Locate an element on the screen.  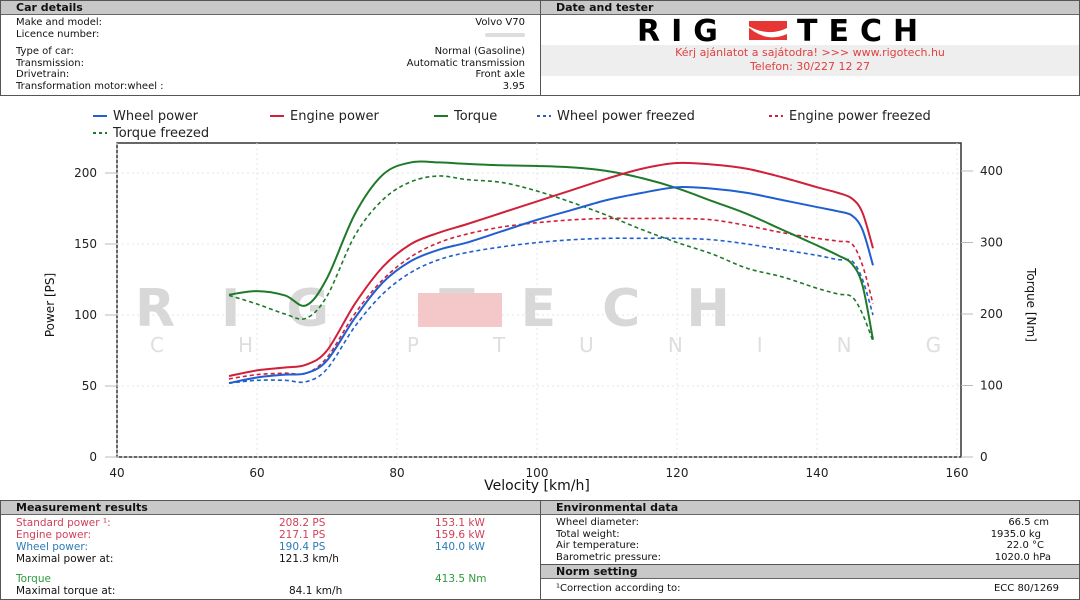
promo-phone-text: Telefon: 30/227 12 27 is located at coordinates (810, 66).